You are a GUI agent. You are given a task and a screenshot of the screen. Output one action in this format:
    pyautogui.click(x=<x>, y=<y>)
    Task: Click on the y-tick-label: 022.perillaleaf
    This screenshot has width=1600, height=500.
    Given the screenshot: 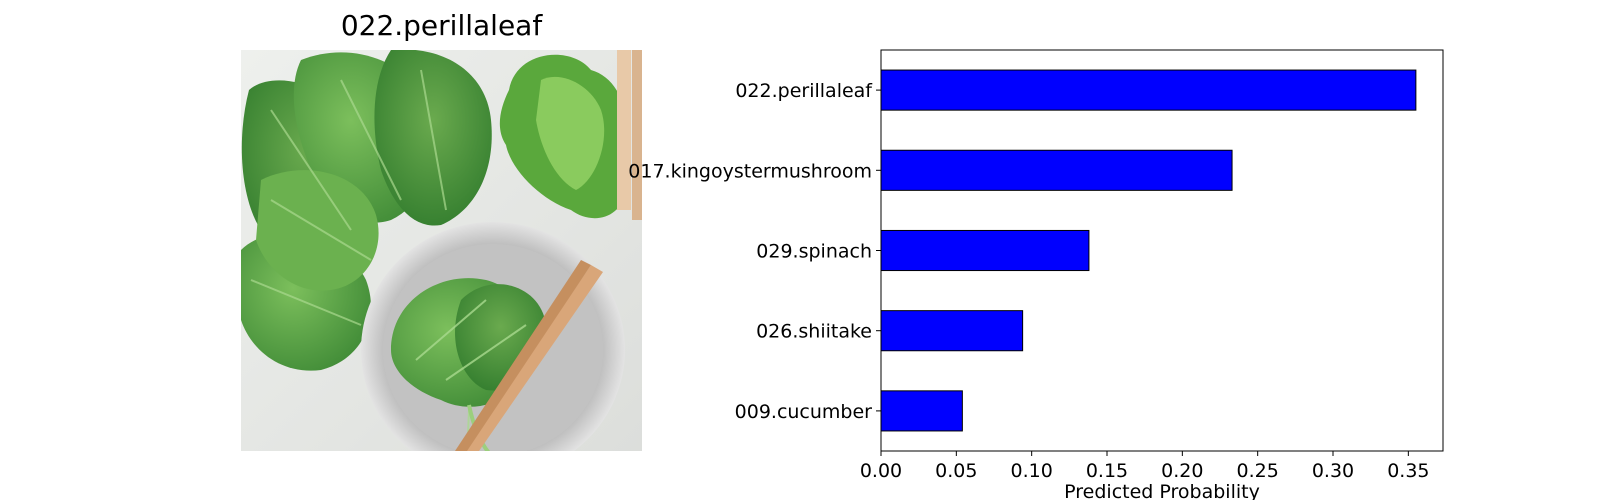 What is the action you would take?
    pyautogui.click(x=804, y=91)
    